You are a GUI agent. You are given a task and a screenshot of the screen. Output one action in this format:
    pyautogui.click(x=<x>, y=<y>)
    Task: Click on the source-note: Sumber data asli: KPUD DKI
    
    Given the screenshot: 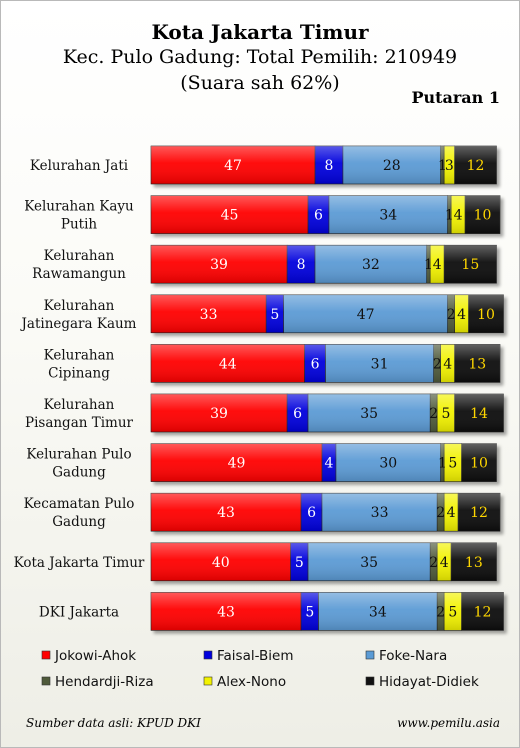 What is the action you would take?
    pyautogui.click(x=113, y=723)
    